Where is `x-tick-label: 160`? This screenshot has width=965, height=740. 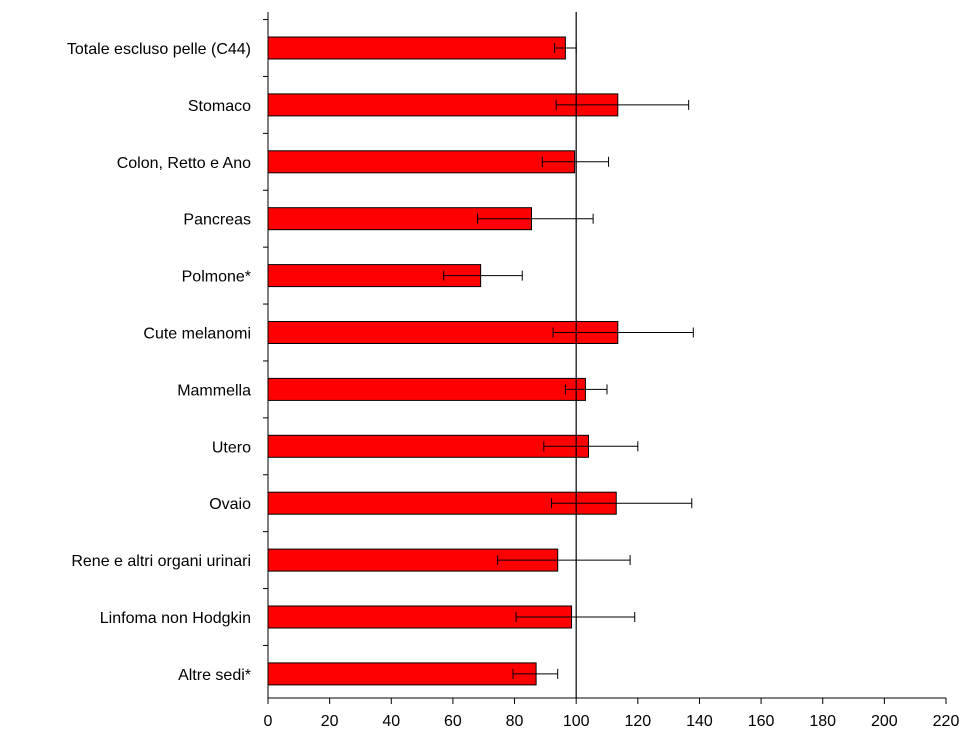
x-tick-label: 160 is located at coordinates (761, 721).